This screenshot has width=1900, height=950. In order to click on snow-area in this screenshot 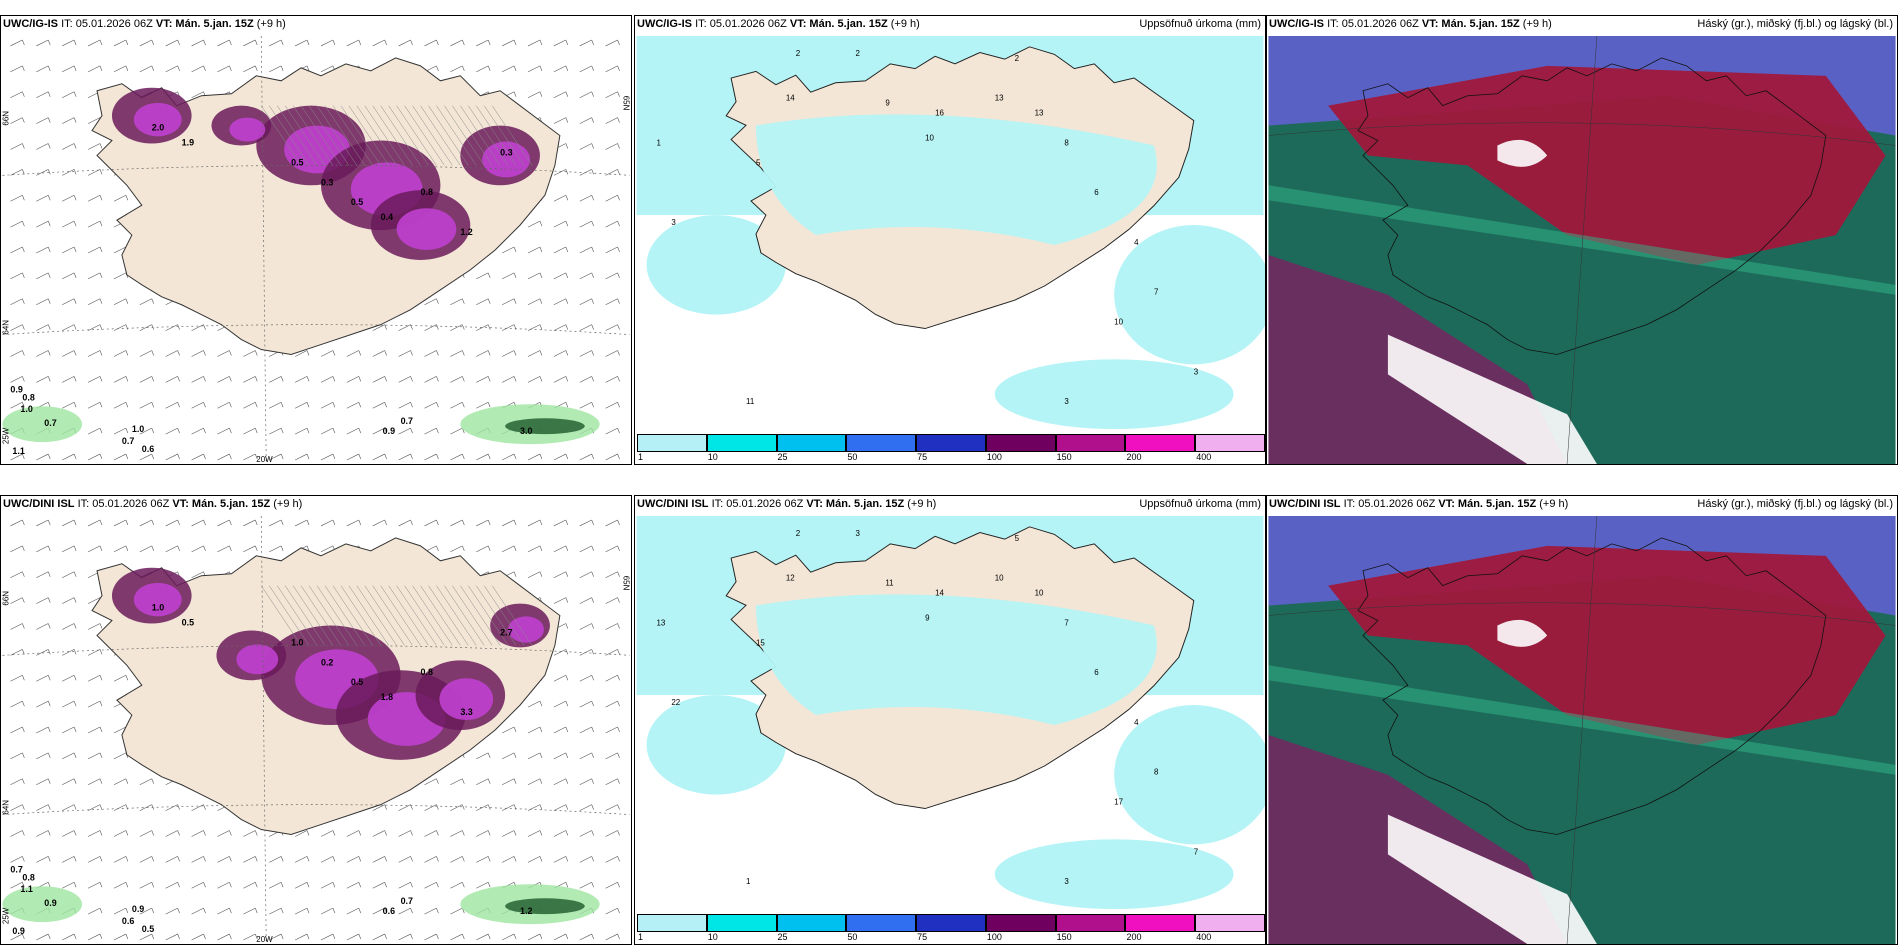, I will do `click(506, 159)`.